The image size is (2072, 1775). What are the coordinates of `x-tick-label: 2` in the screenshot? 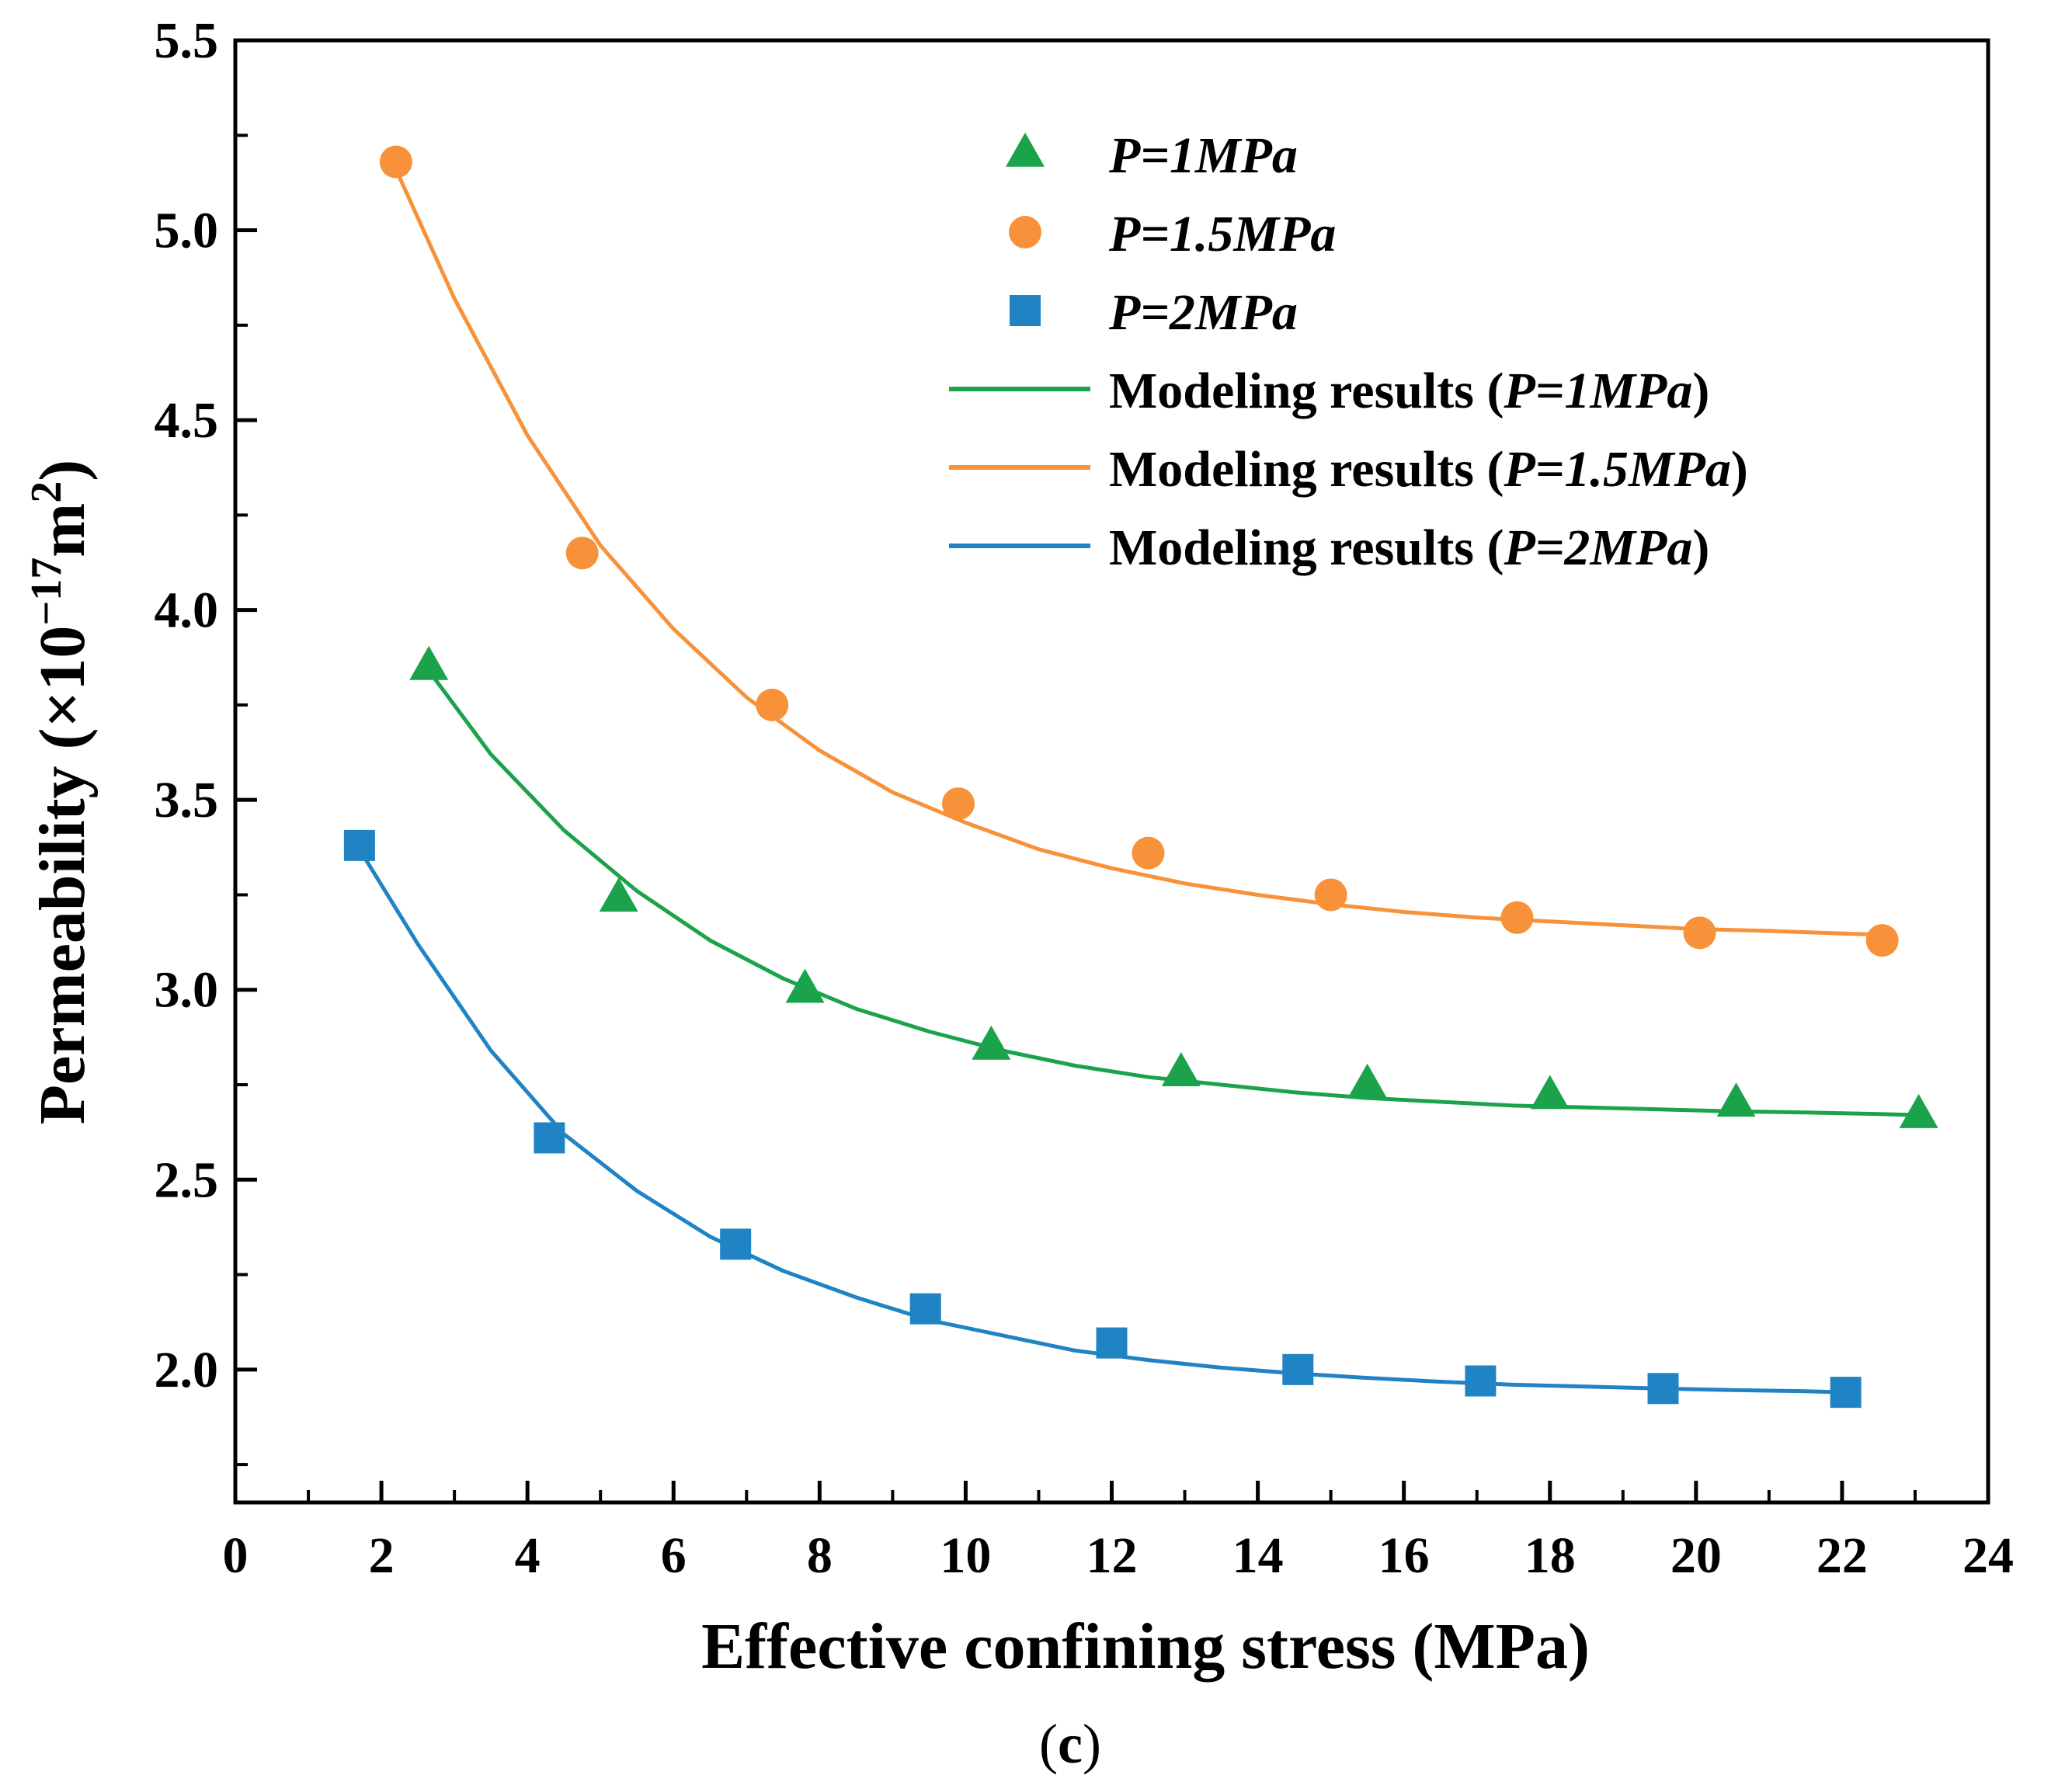 It's located at (382, 1555).